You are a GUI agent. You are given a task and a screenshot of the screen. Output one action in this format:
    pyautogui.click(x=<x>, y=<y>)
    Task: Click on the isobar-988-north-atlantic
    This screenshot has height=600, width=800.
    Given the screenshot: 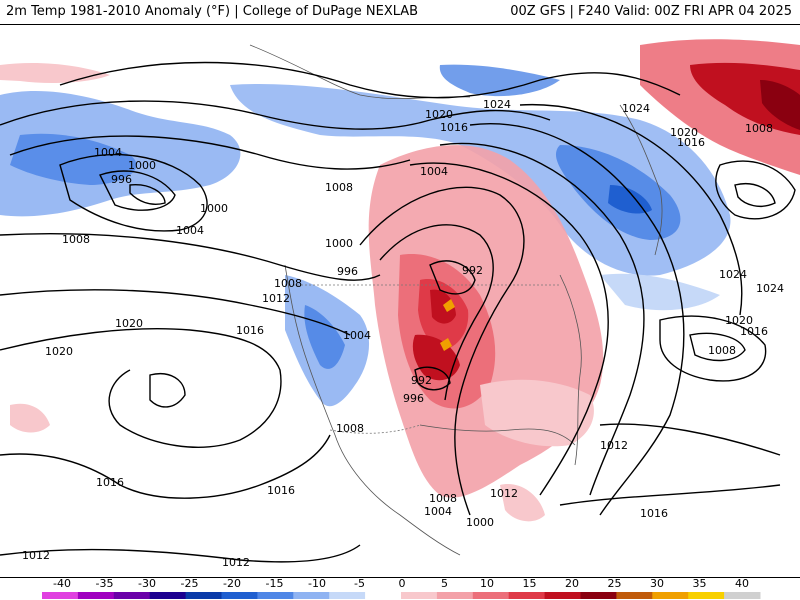 What is the action you would take?
    pyautogui.click(x=755, y=195)
    